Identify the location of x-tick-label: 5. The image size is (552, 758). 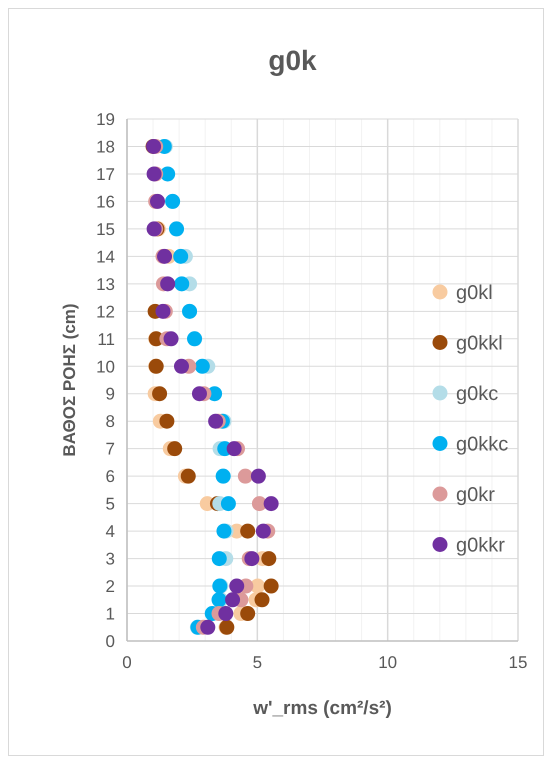
(257, 662).